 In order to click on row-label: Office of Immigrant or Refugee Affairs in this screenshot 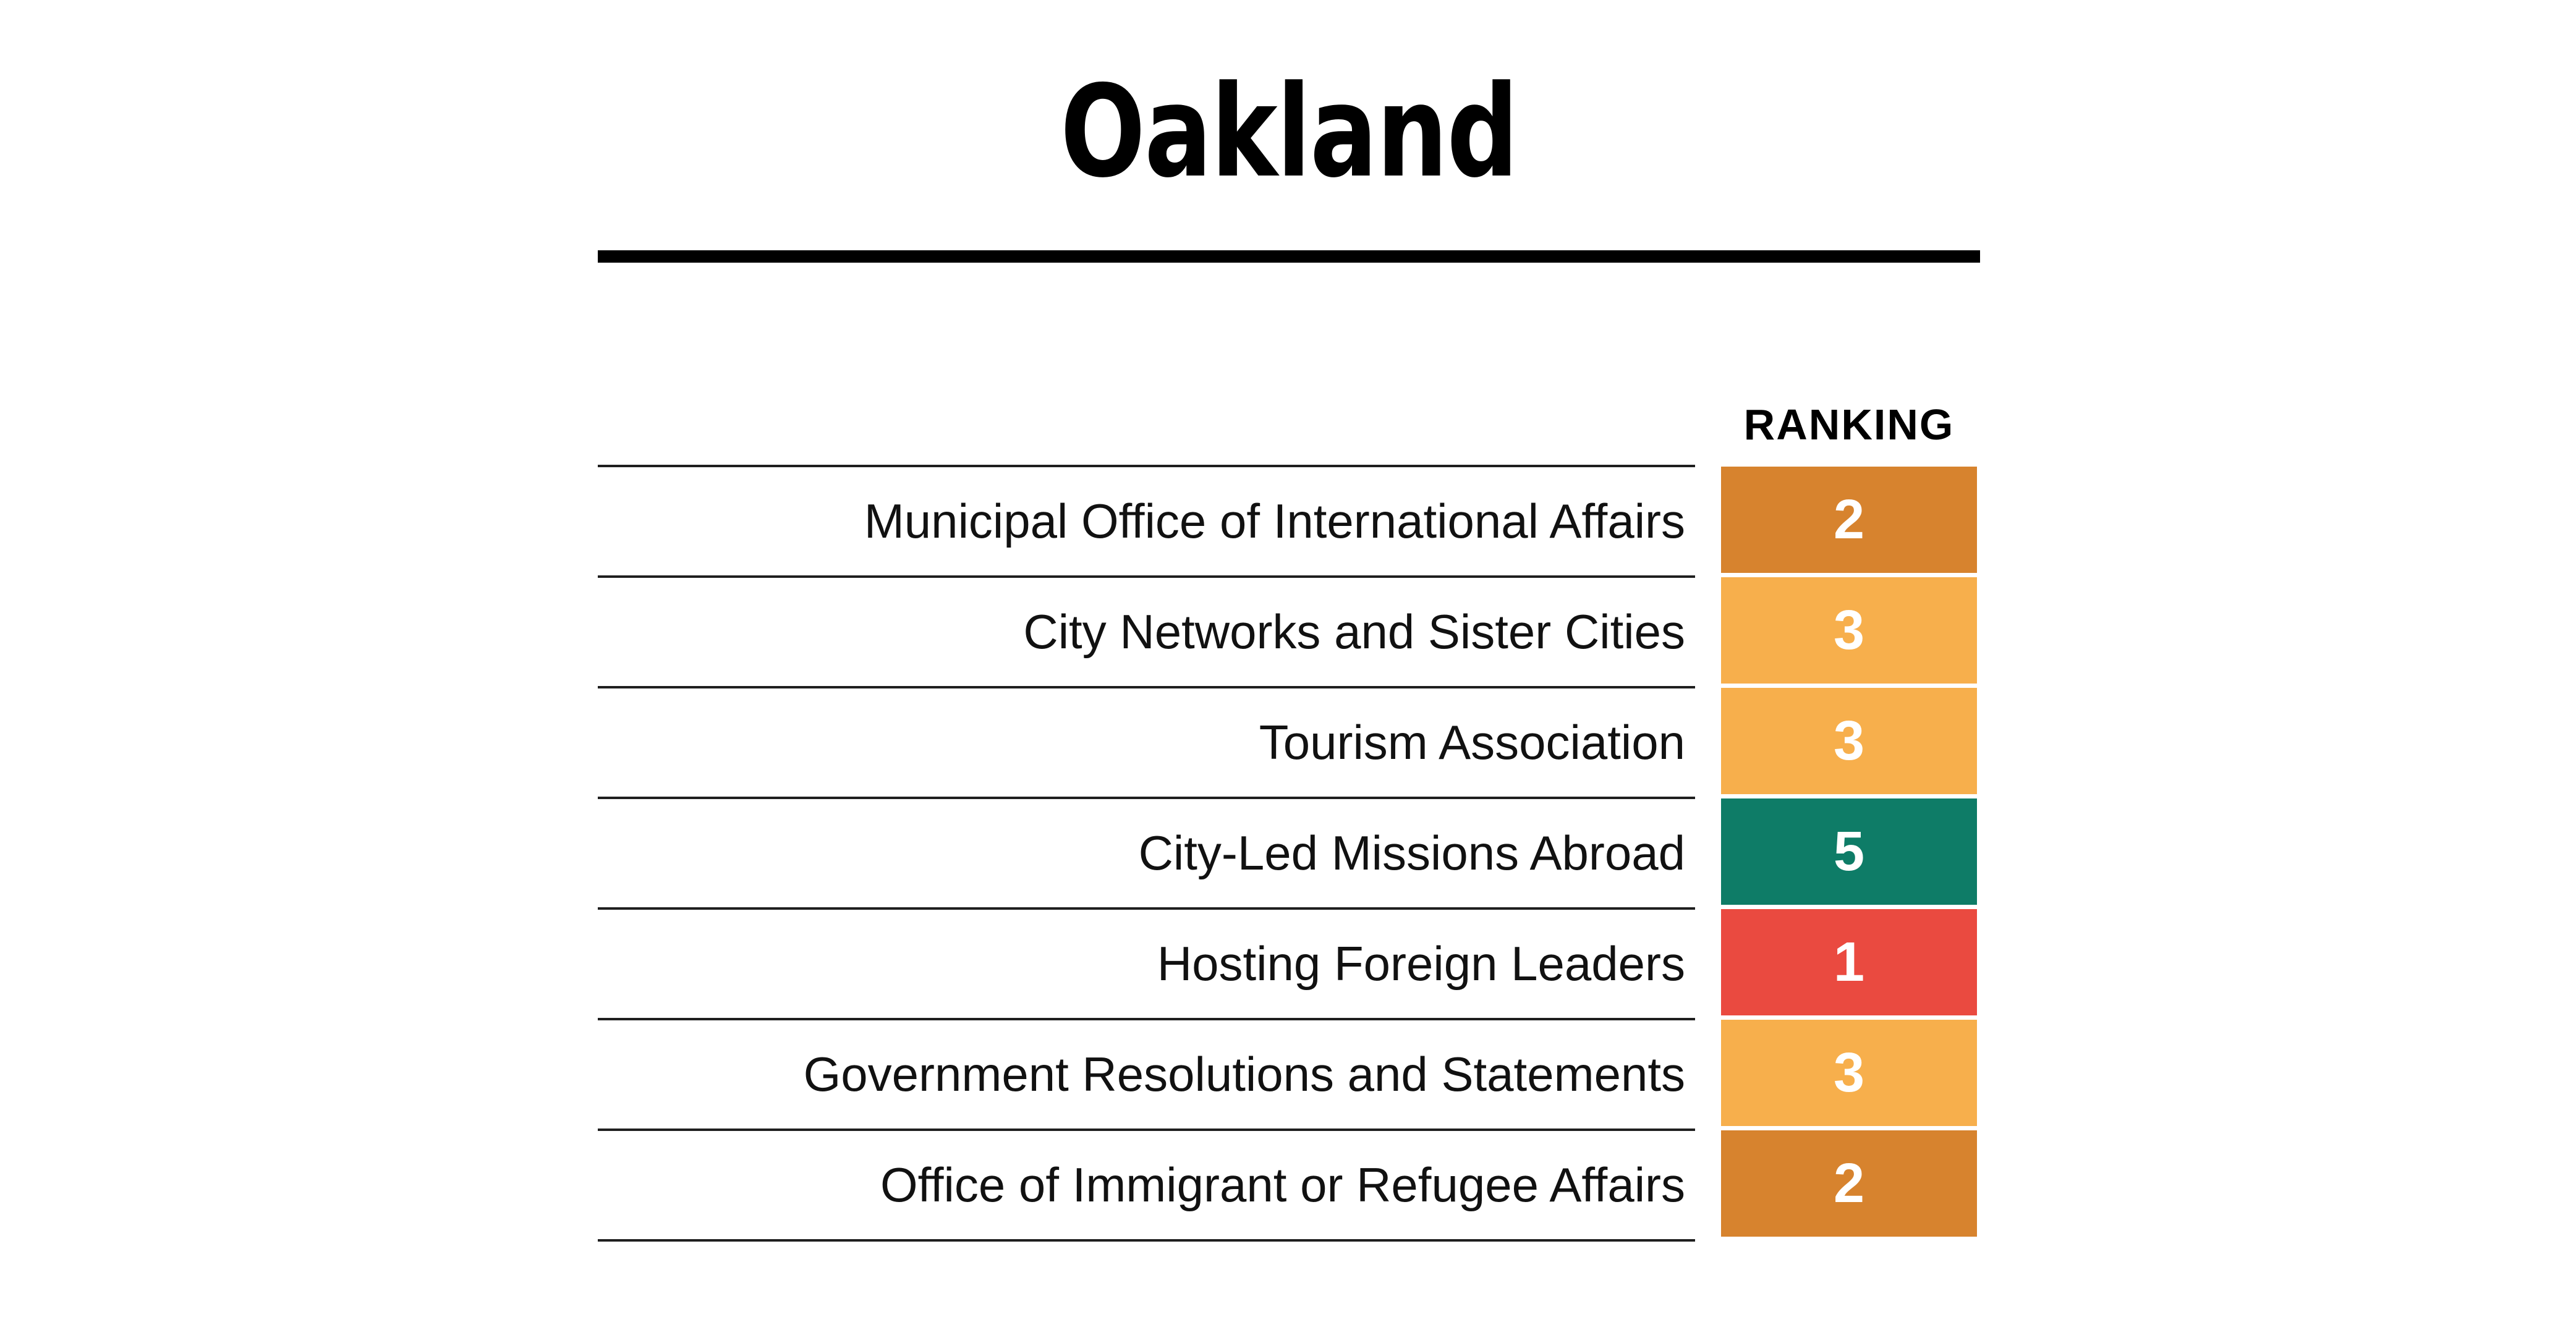, I will do `click(1146, 1184)`.